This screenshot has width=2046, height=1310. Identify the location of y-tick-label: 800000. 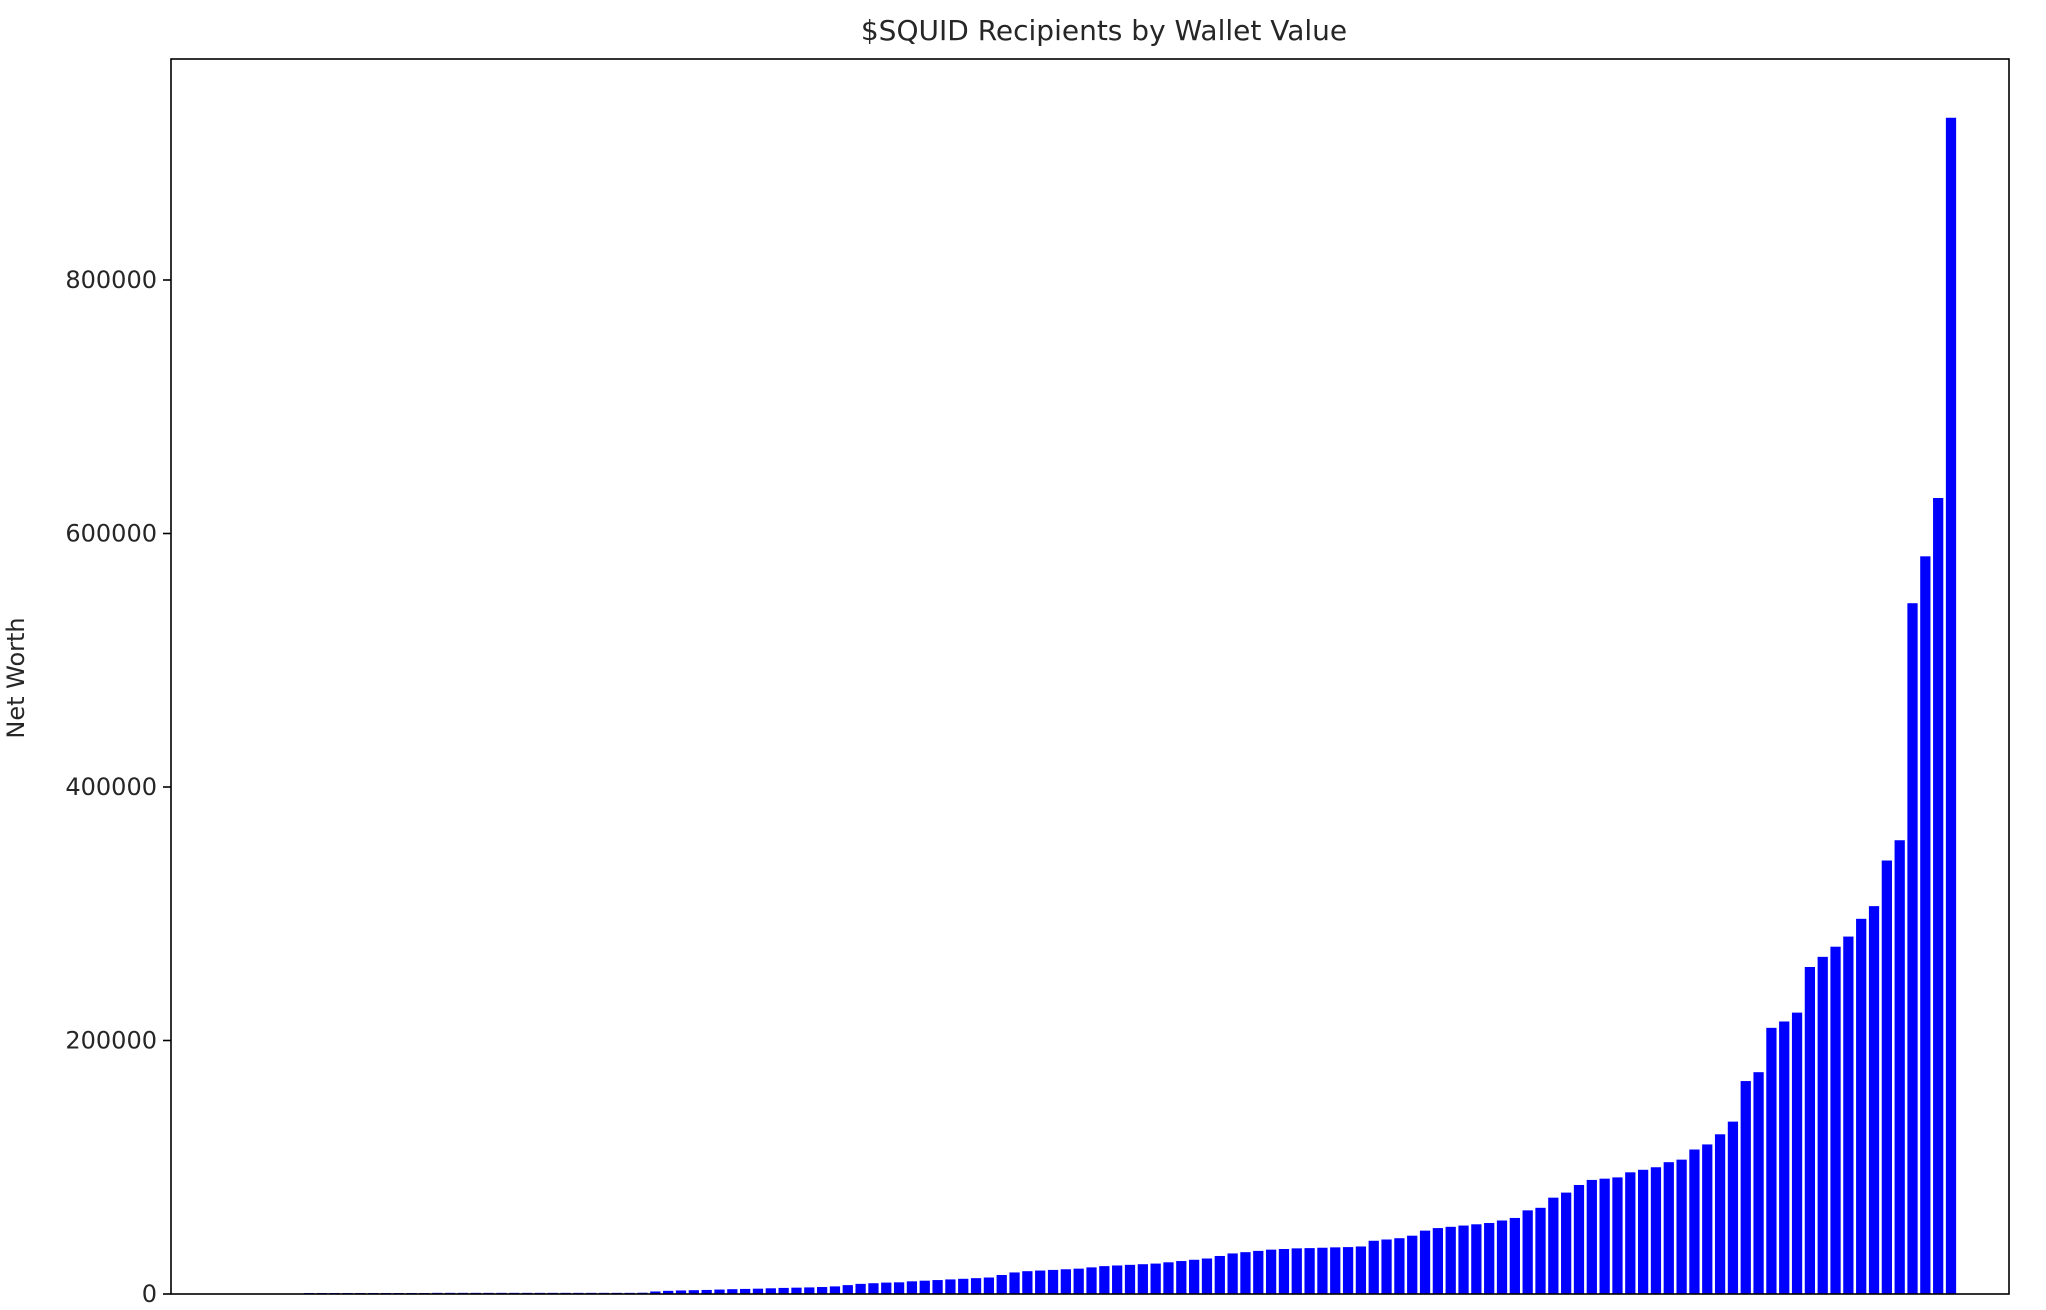
(111, 280).